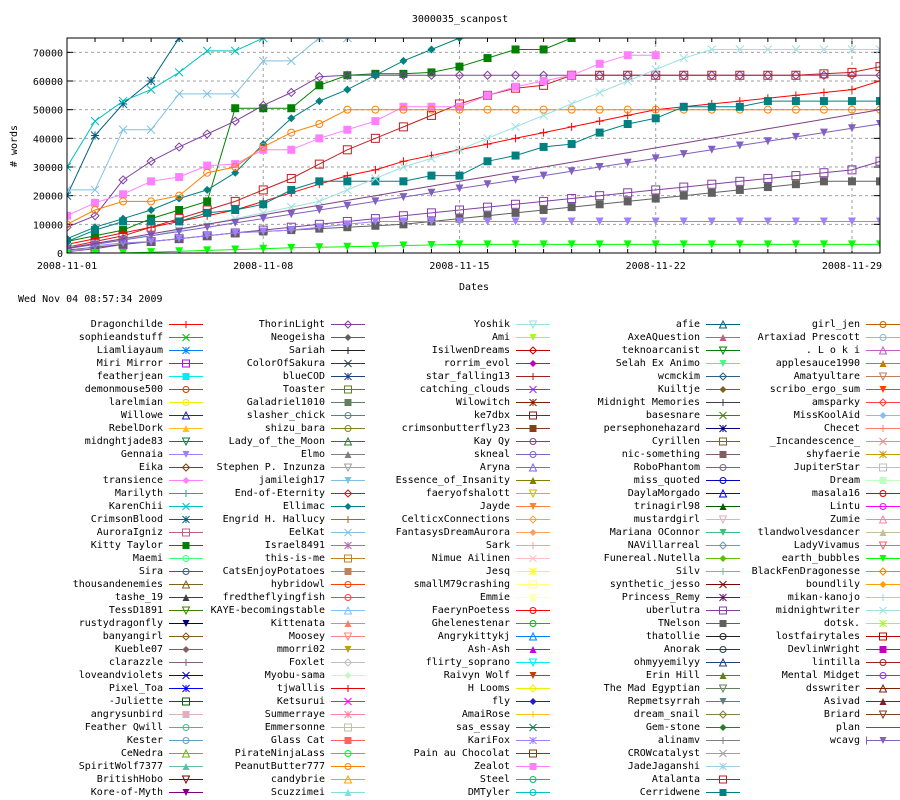  I want to click on legend-item: tlandwolvesdancer, so click(450, 532).